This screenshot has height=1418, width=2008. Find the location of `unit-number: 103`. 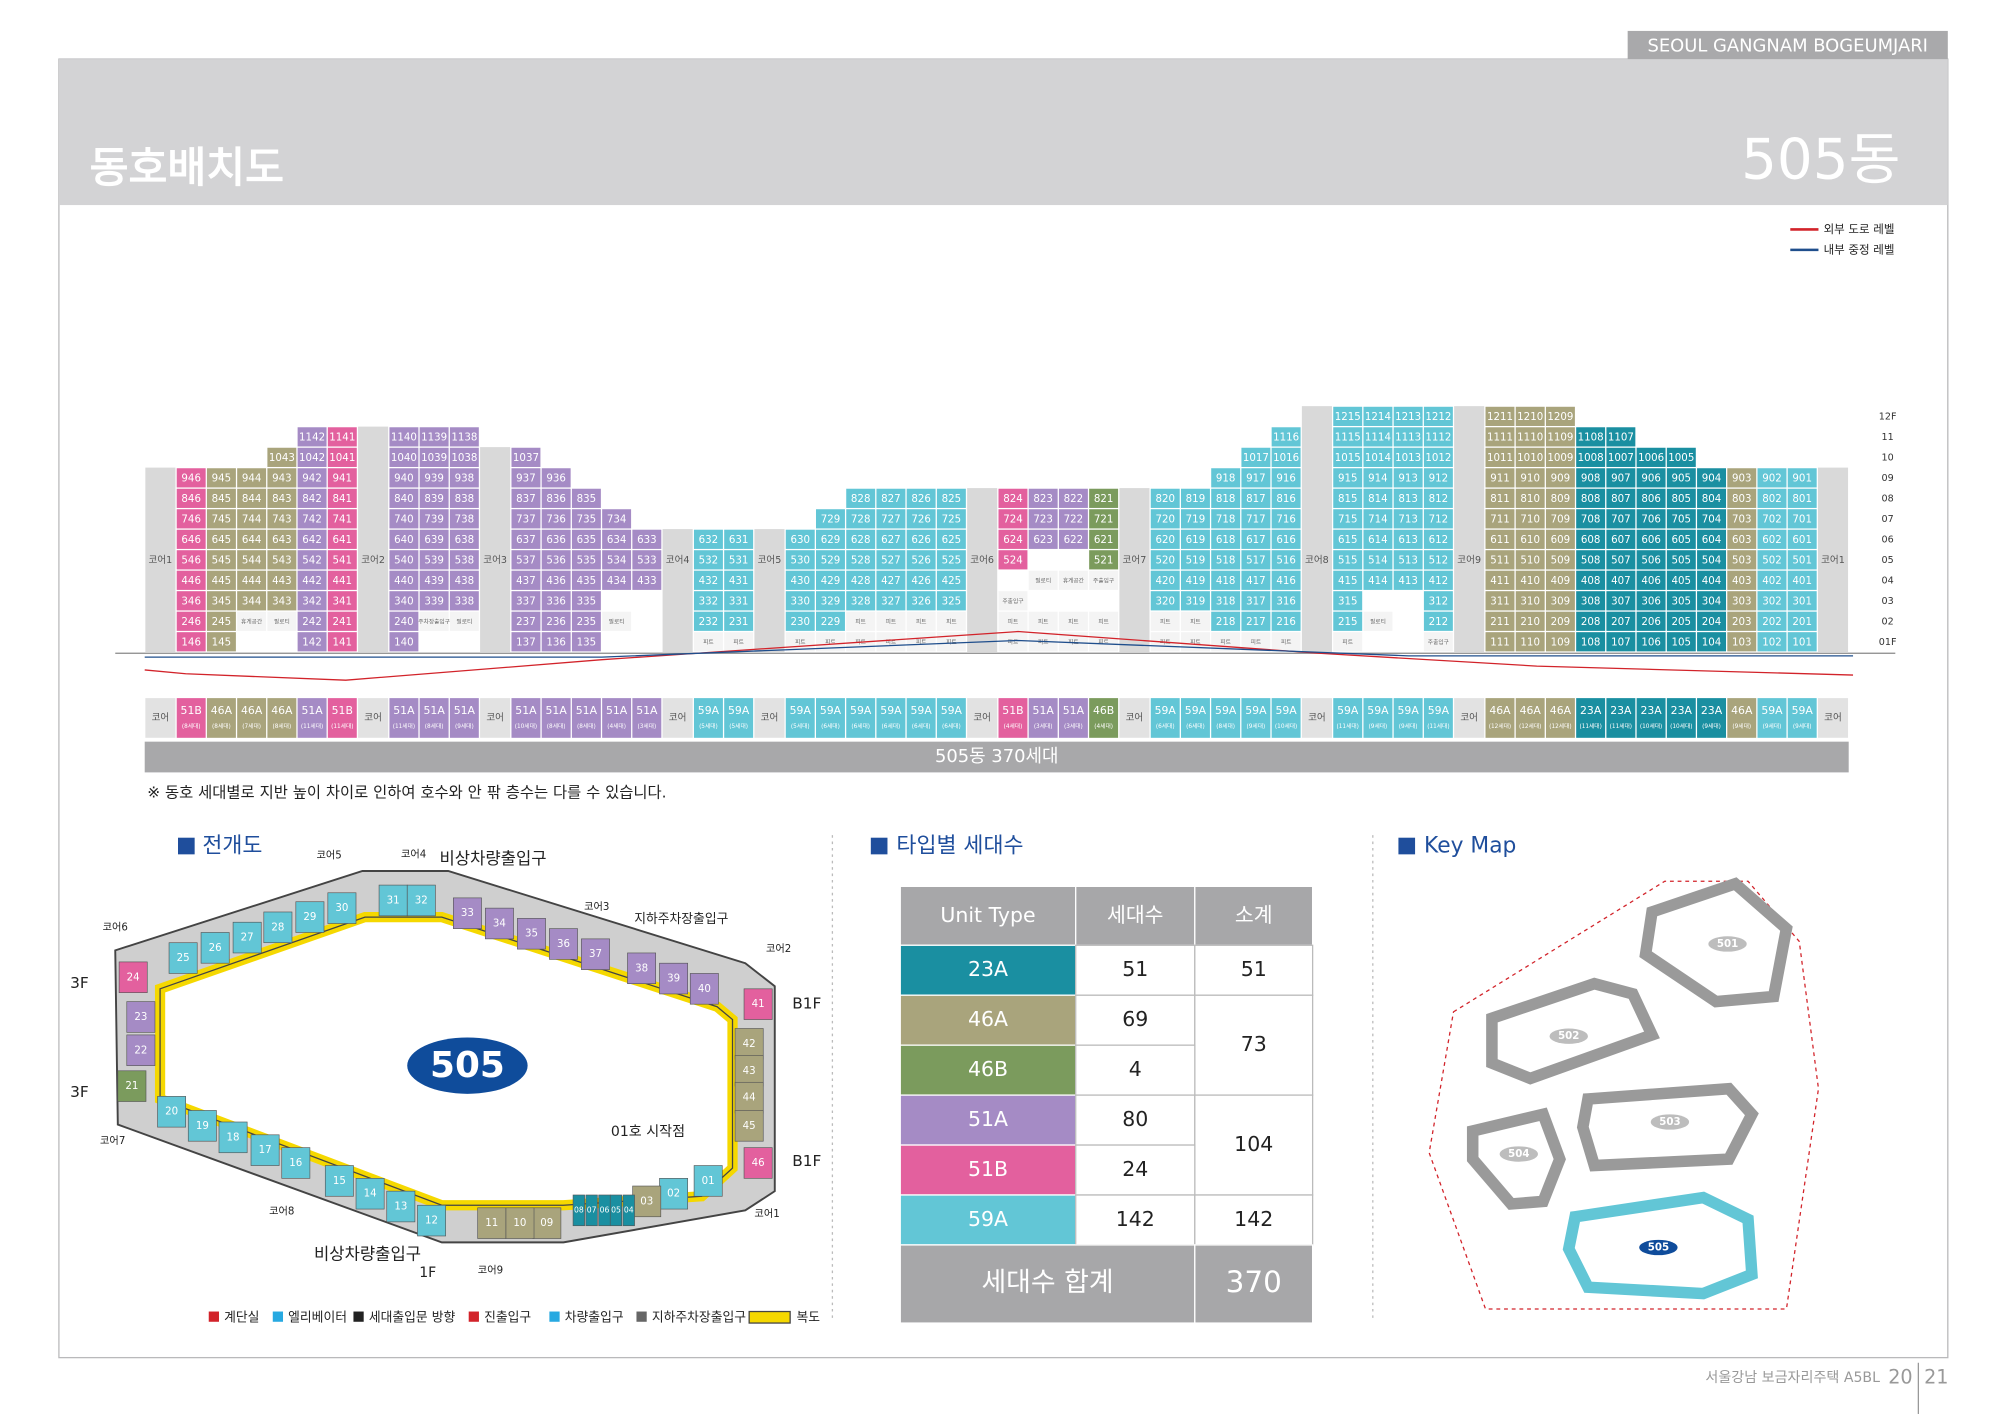

unit-number: 103 is located at coordinates (1742, 642).